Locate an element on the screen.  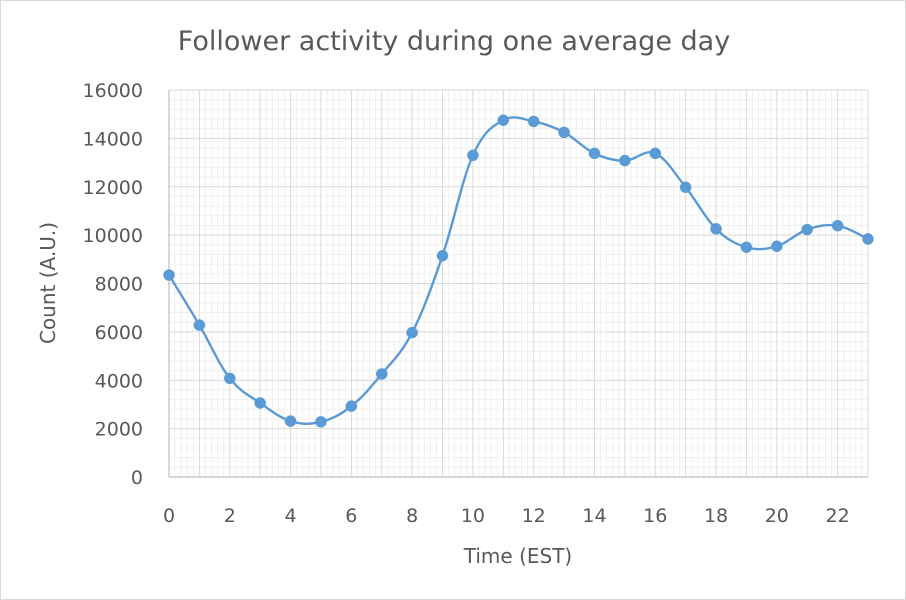
x-tick-label: 22 is located at coordinates (838, 516).